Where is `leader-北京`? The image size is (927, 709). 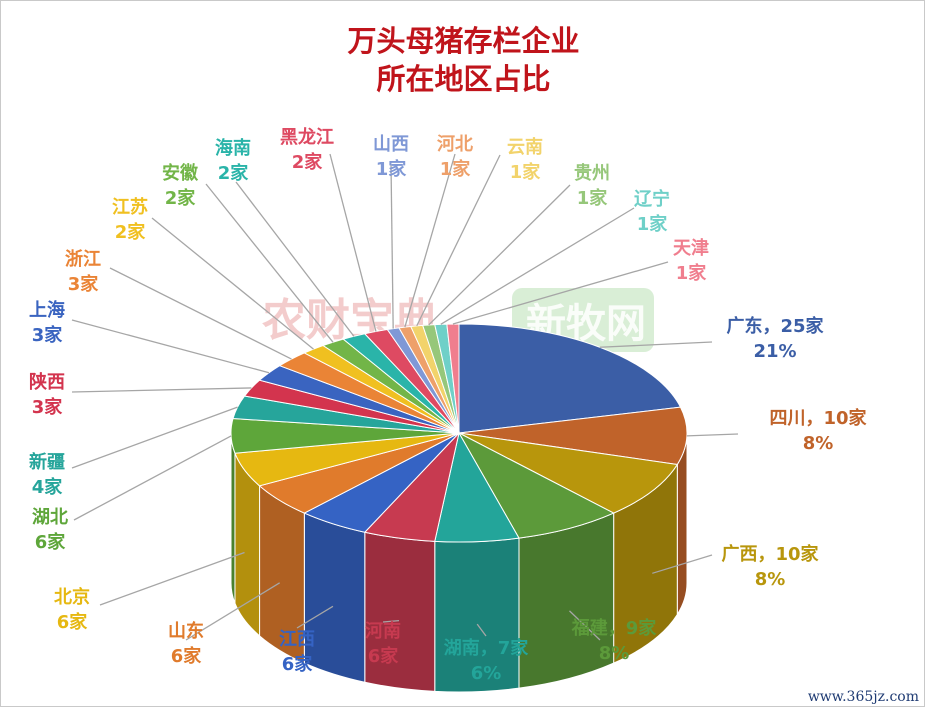 leader-北京 is located at coordinates (172, 578).